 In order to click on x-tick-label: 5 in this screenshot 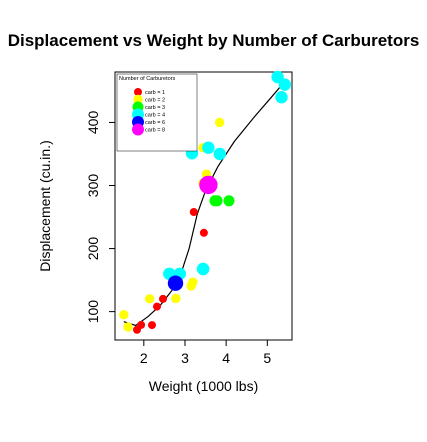, I will do `click(267, 358)`.